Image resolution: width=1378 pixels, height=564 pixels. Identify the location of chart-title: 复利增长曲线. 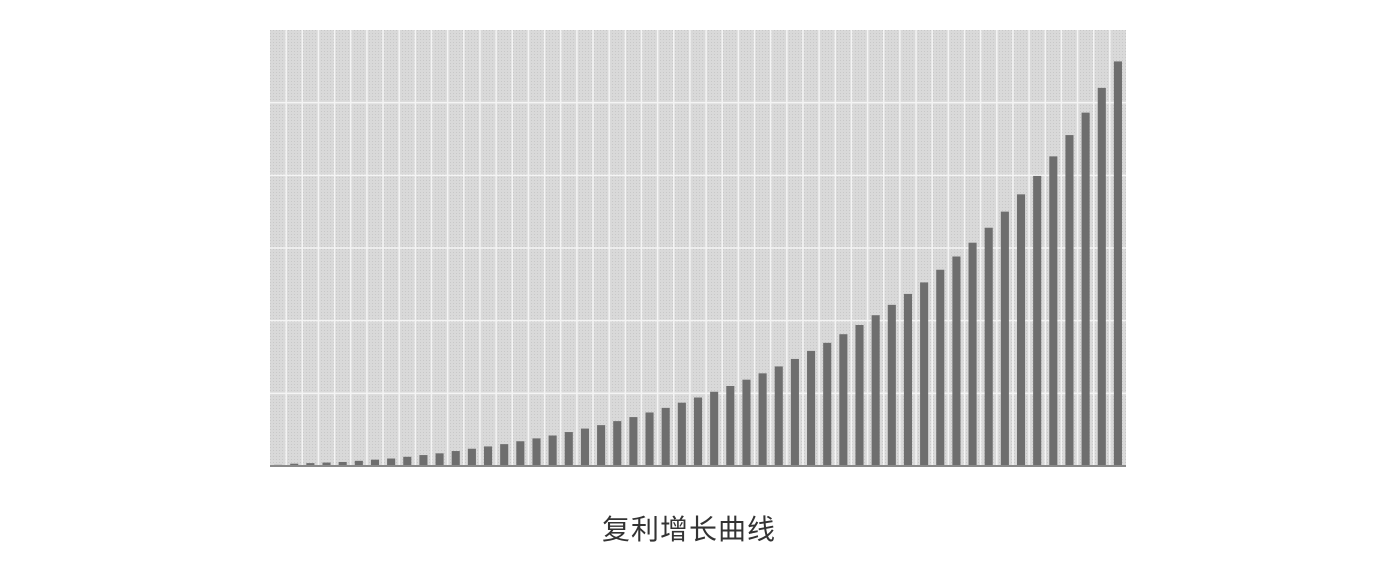
(688, 529).